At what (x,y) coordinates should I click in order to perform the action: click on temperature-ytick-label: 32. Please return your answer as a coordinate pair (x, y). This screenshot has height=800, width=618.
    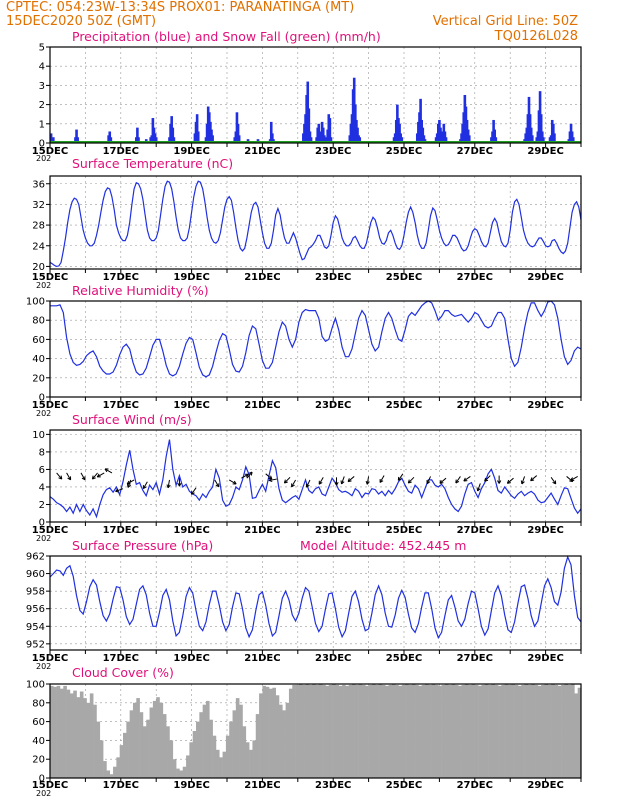
    Looking at the image, I should click on (38, 205).